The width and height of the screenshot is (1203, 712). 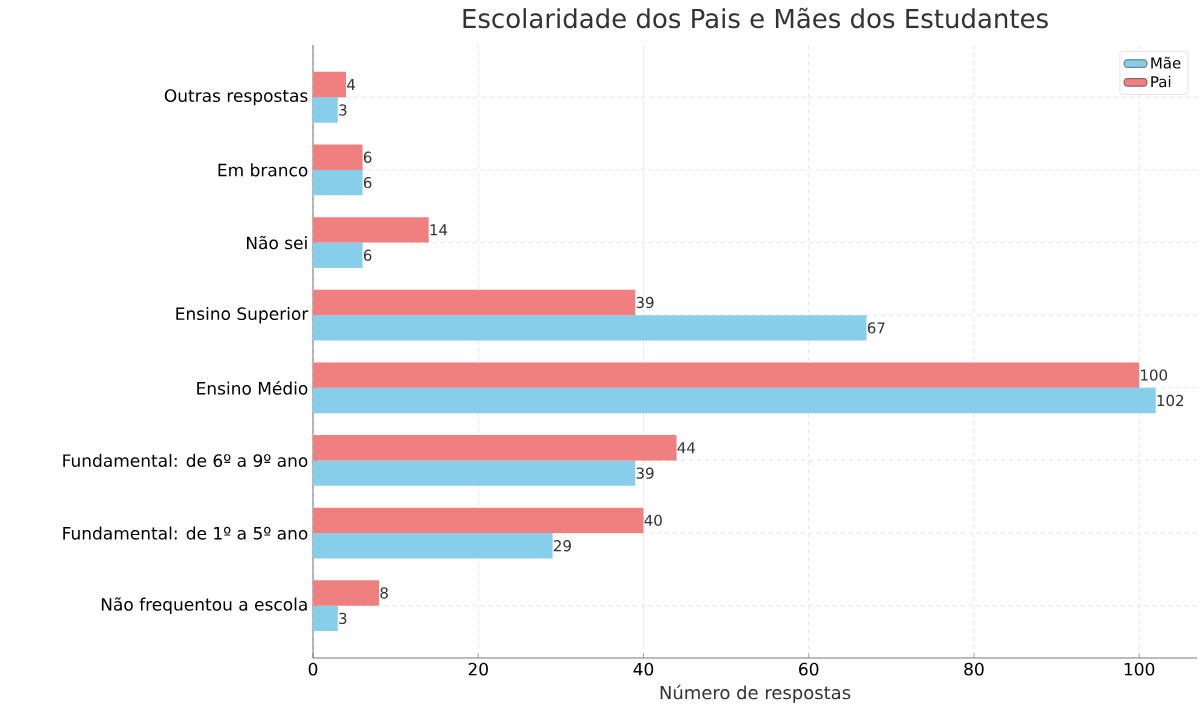 What do you see at coordinates (755, 18) in the screenshot?
I see `chart-title: Escolaridade dos Pais e Mães dos Estudantes` at bounding box center [755, 18].